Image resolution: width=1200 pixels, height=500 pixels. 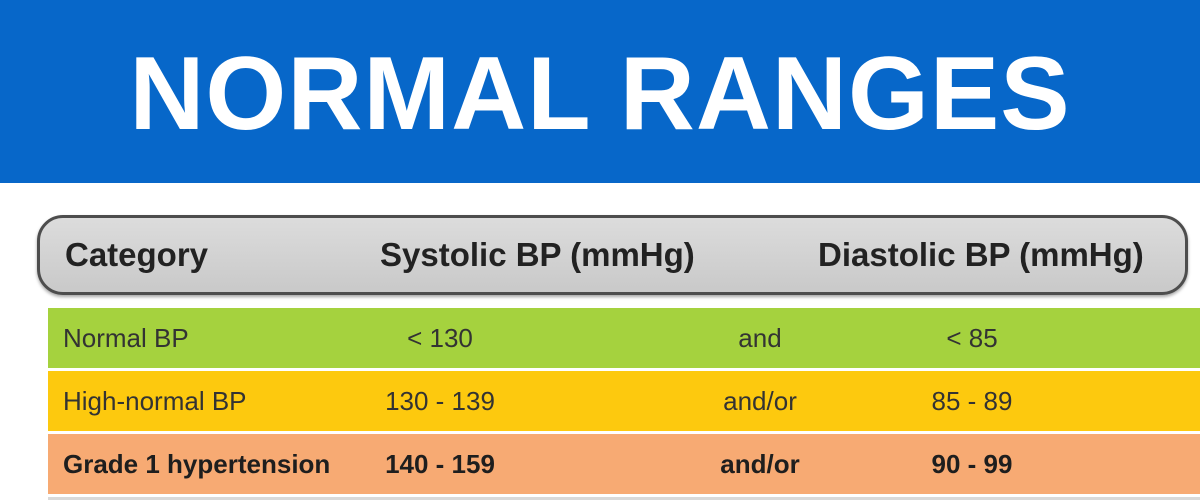 I want to click on table-row-normal: Normal BP < 130 and < 85, so click(x=624, y=338).